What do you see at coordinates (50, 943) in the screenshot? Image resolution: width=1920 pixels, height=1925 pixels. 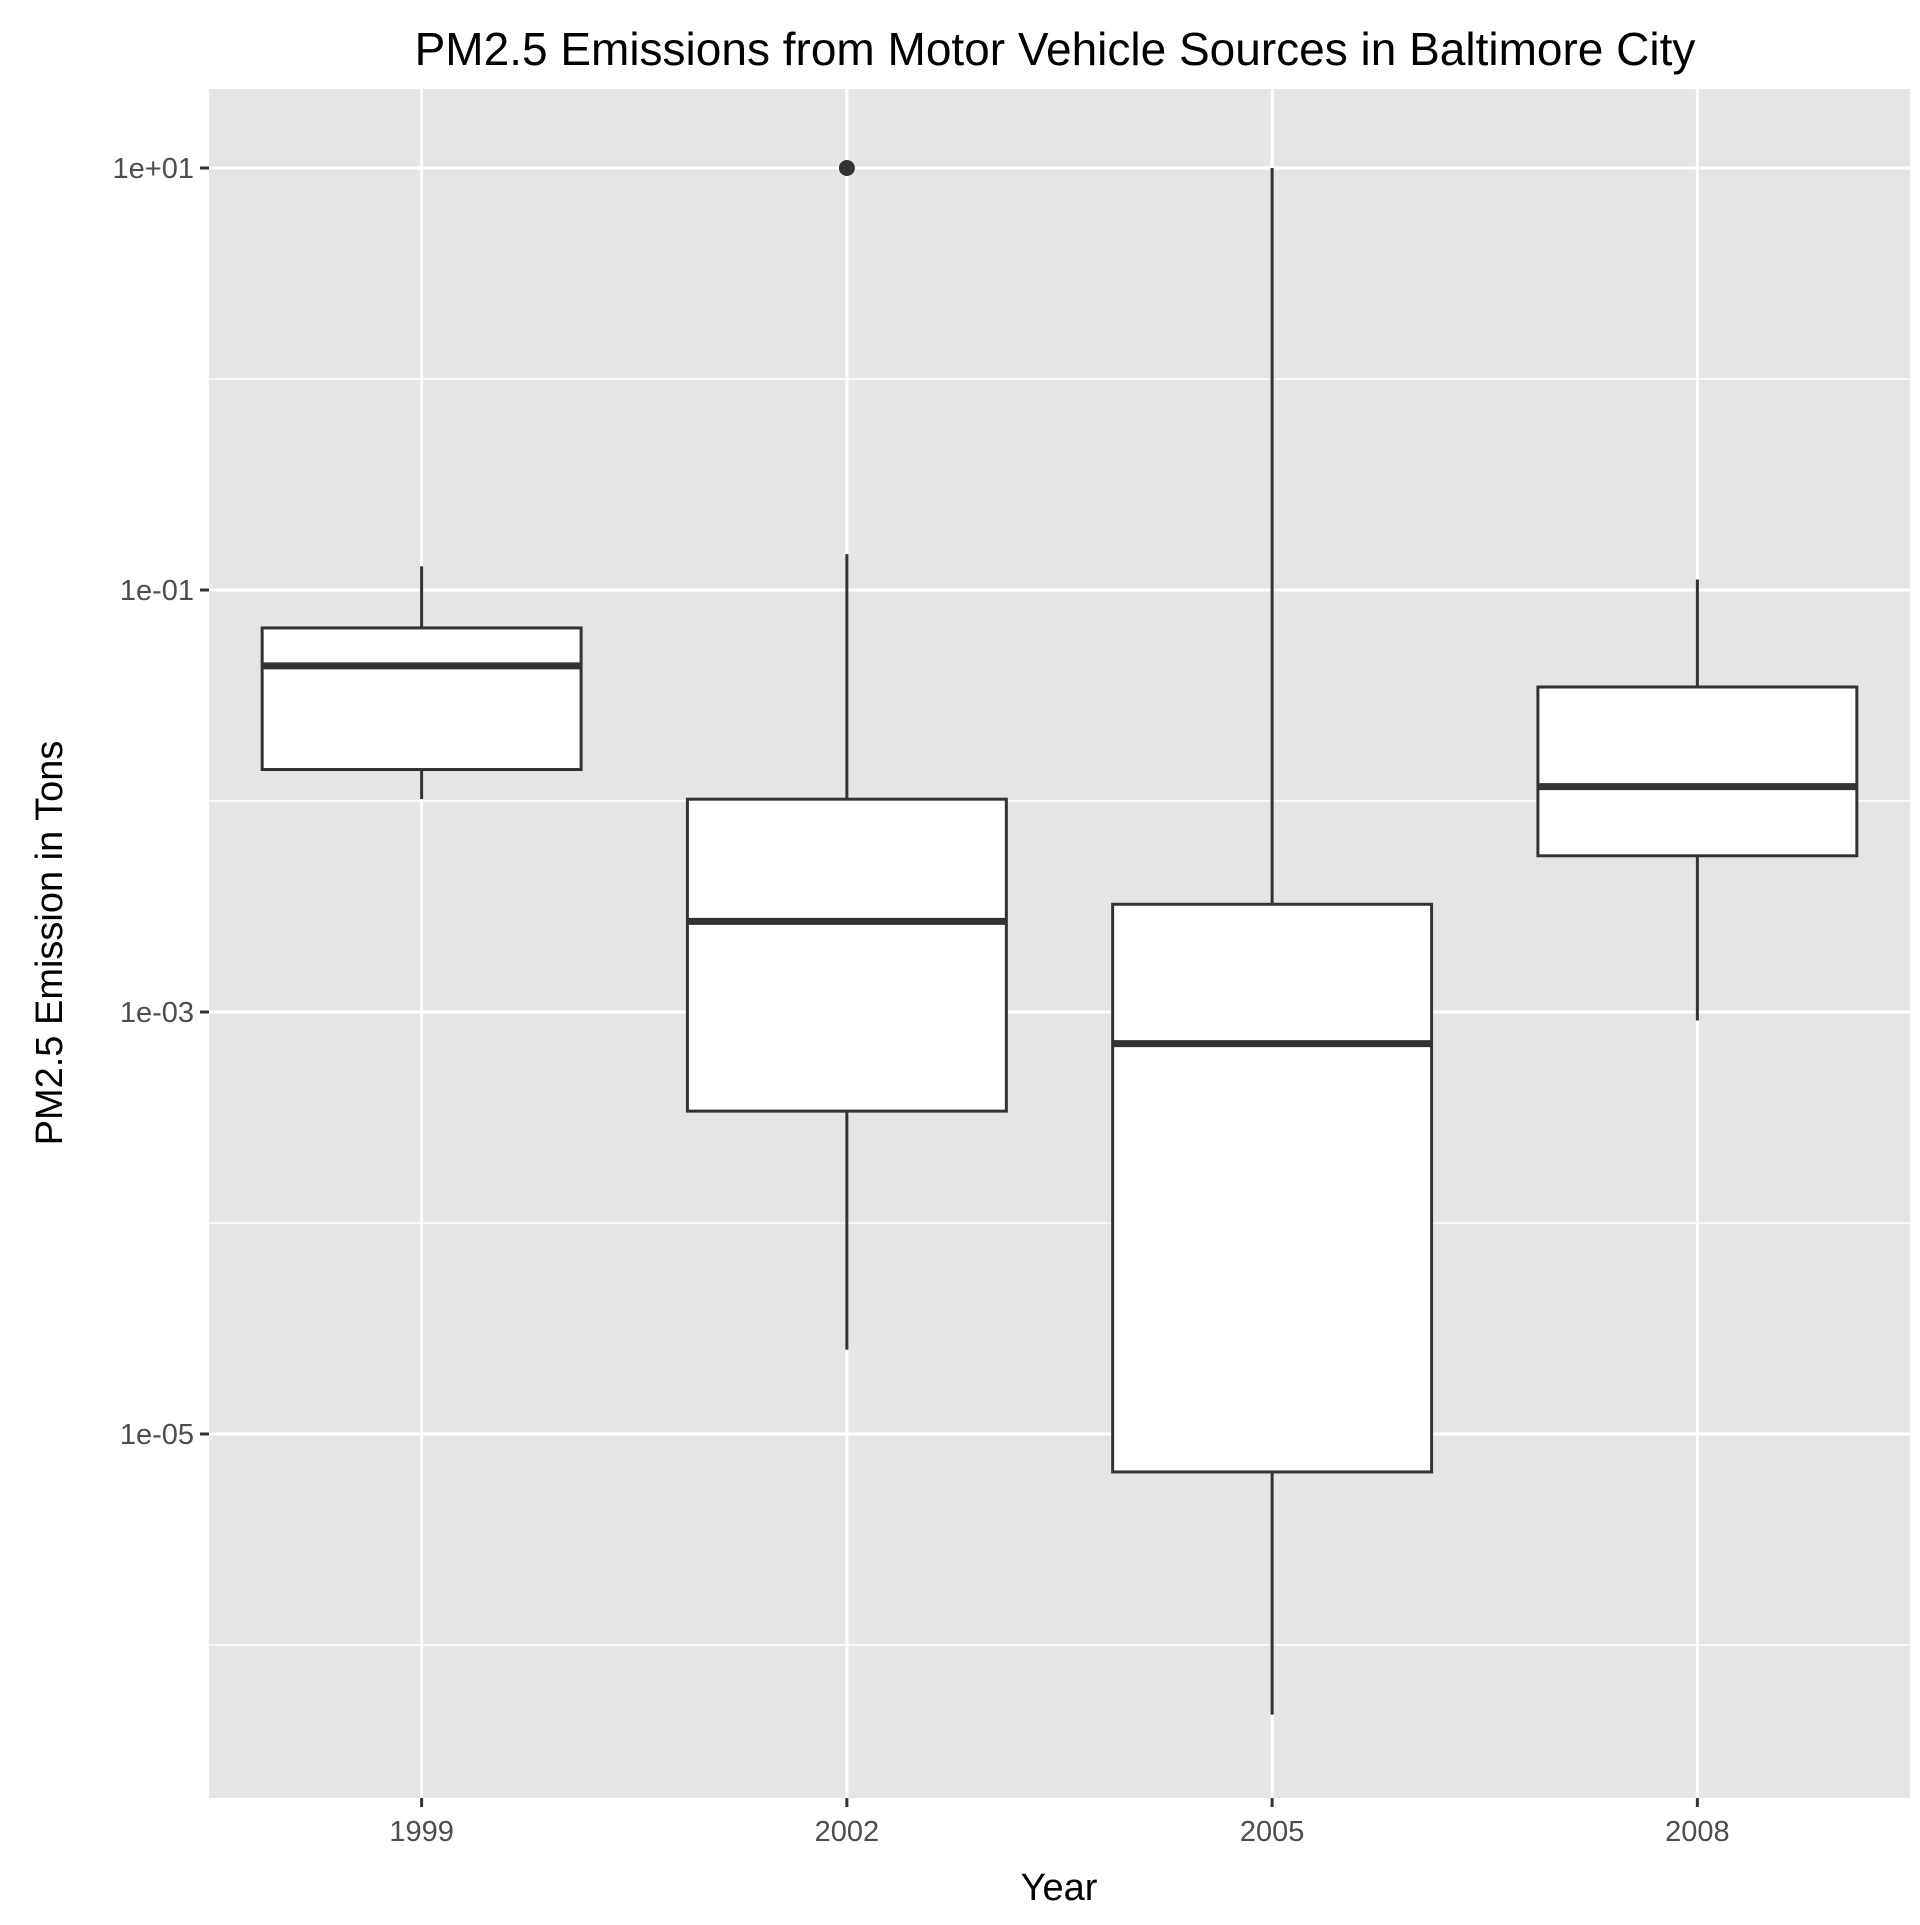 I see `y-axis-title: PM2.5 Emission in Tons` at bounding box center [50, 943].